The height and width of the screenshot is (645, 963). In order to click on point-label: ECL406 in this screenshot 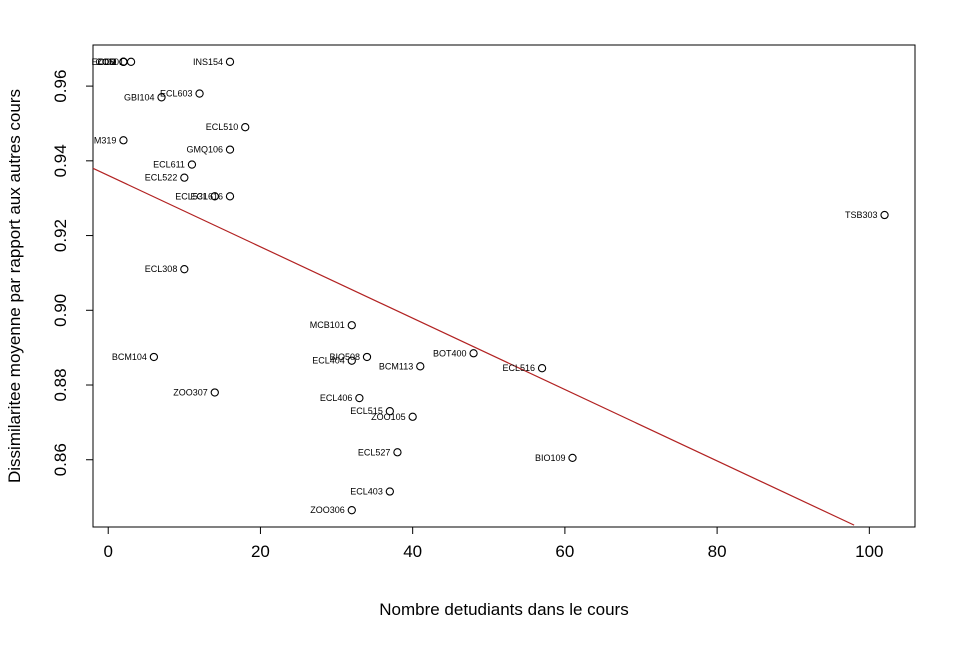, I will do `click(336, 398)`.